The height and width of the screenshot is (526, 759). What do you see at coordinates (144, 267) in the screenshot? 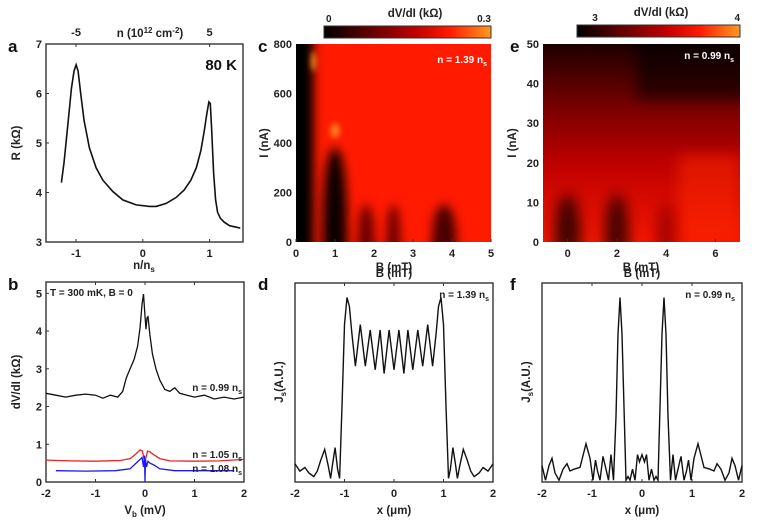
I see `x-axis-label: n/ns` at bounding box center [144, 267].